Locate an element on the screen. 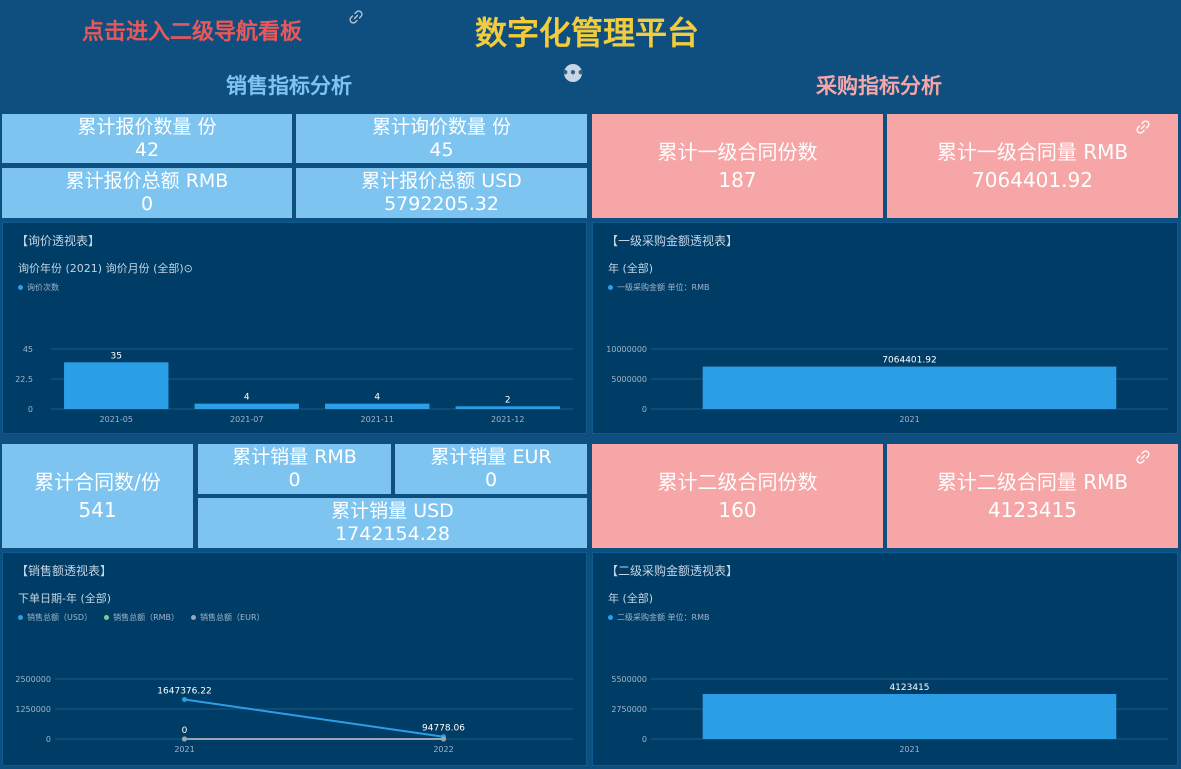 The image size is (1181, 769). kpi-inquiry-count: 累计询价数量 份 45 is located at coordinates (441, 138).